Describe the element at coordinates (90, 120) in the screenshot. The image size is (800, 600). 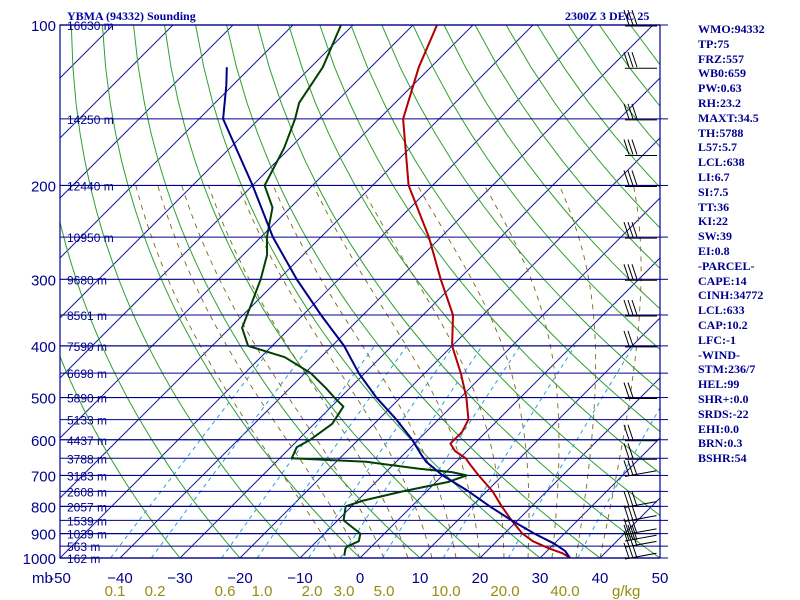
I see `height-label: 14250 m` at that location.